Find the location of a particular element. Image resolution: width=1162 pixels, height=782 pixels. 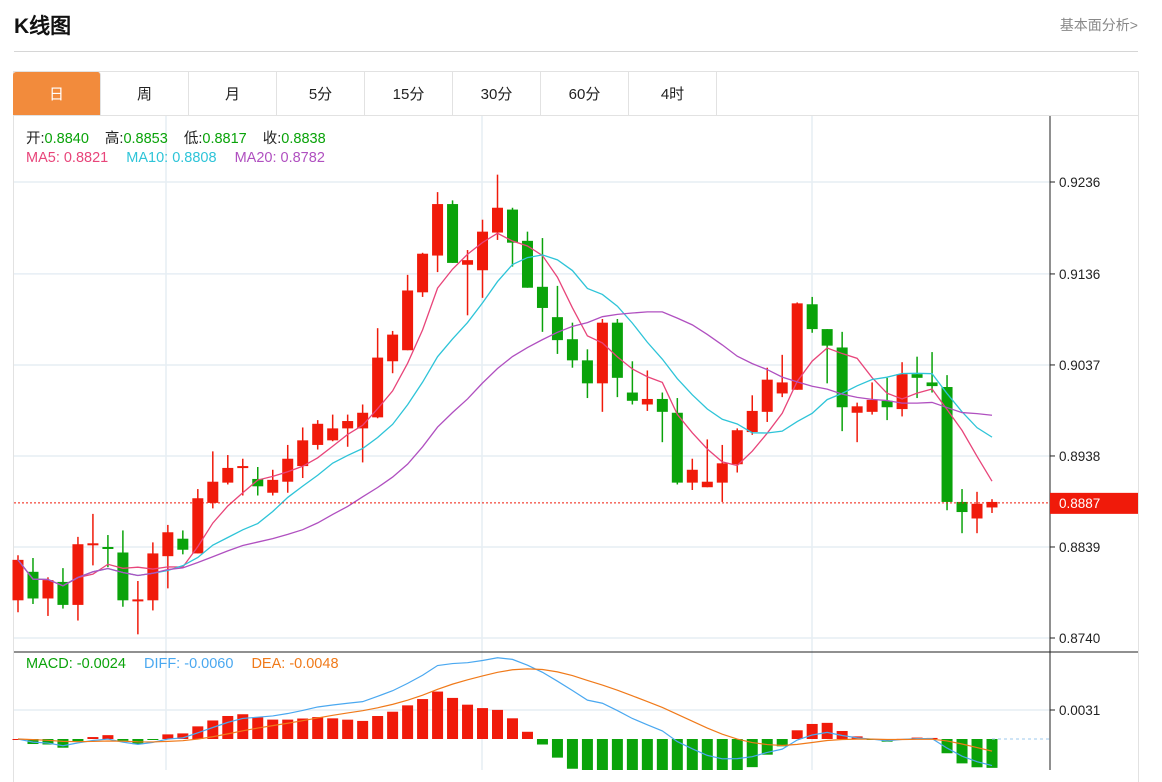

macd-value: MACD: -0.0024 is located at coordinates (76, 664).